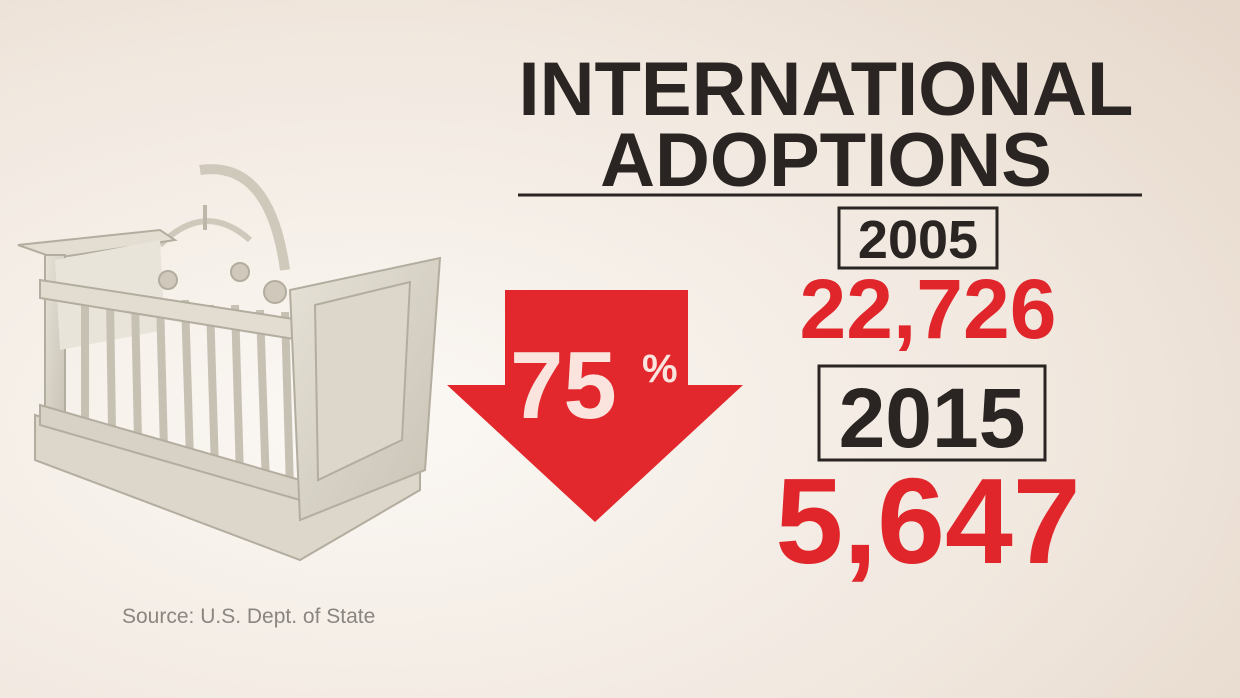  I want to click on down-arrow, so click(595, 406).